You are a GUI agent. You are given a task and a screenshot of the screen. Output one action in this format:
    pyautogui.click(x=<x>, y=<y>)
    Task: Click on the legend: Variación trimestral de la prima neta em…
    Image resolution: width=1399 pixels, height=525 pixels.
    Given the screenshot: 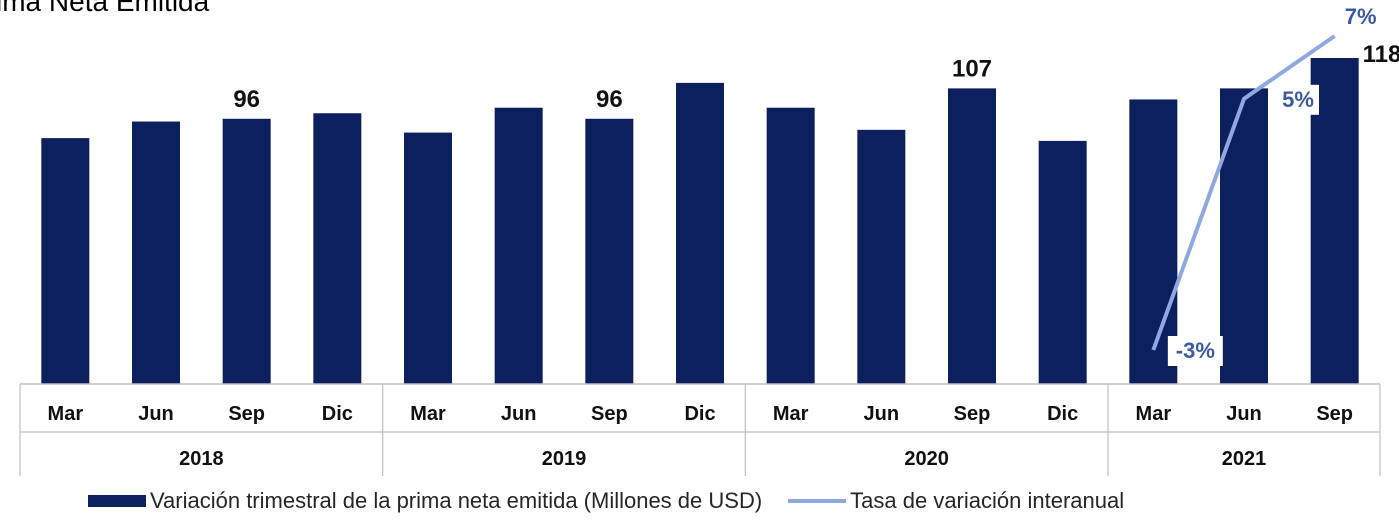 What is the action you would take?
    pyautogui.click(x=619, y=501)
    